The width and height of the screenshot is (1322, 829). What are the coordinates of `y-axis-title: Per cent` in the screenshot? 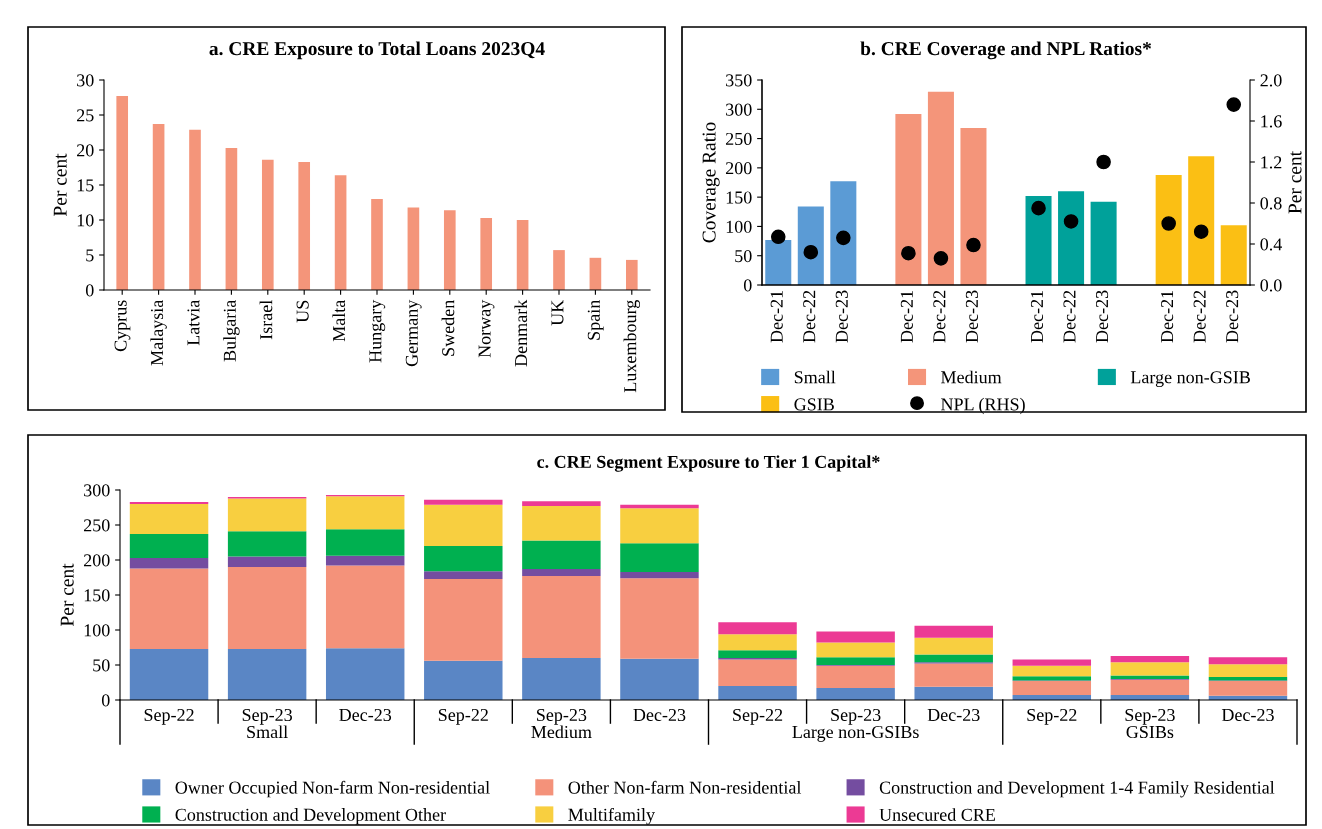 It's located at (67, 595).